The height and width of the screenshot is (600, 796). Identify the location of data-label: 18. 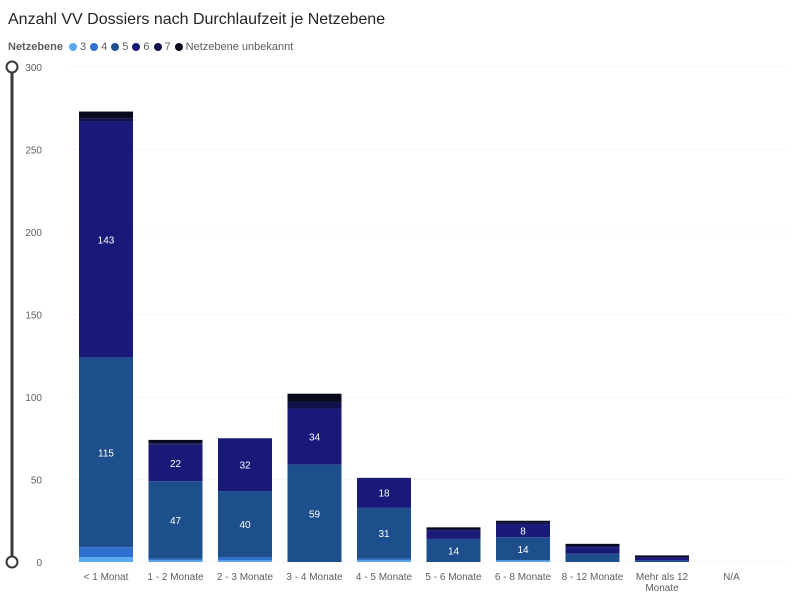
(384, 494).